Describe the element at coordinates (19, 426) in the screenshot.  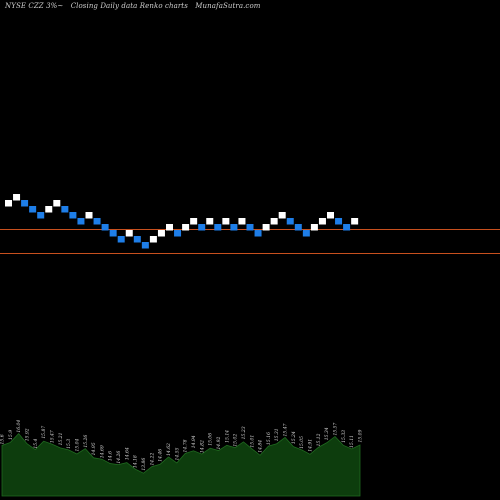
I see `volume-label: 16.04` at that location.